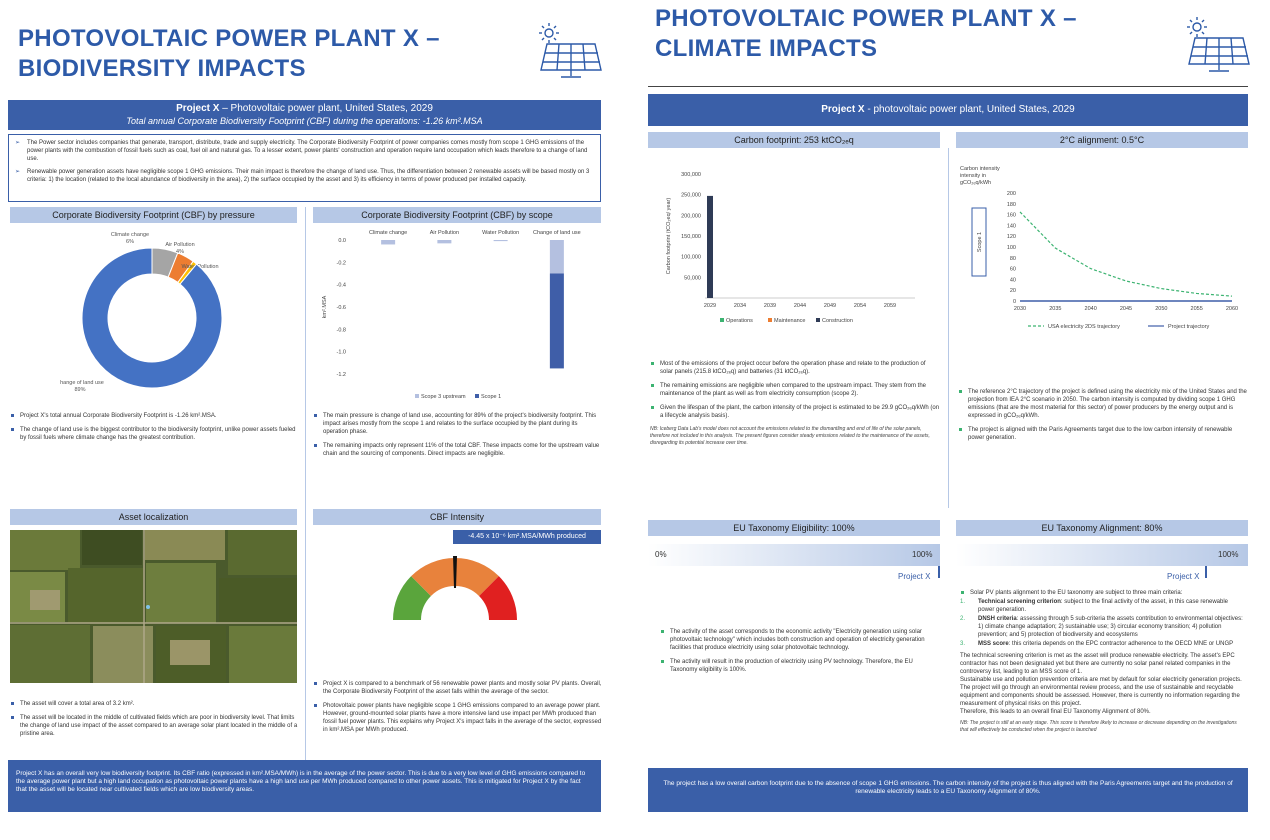 This screenshot has height=840, width=1270. What do you see at coordinates (325, 306) in the screenshot?
I see `y-axis-label: km².MSA` at bounding box center [325, 306].